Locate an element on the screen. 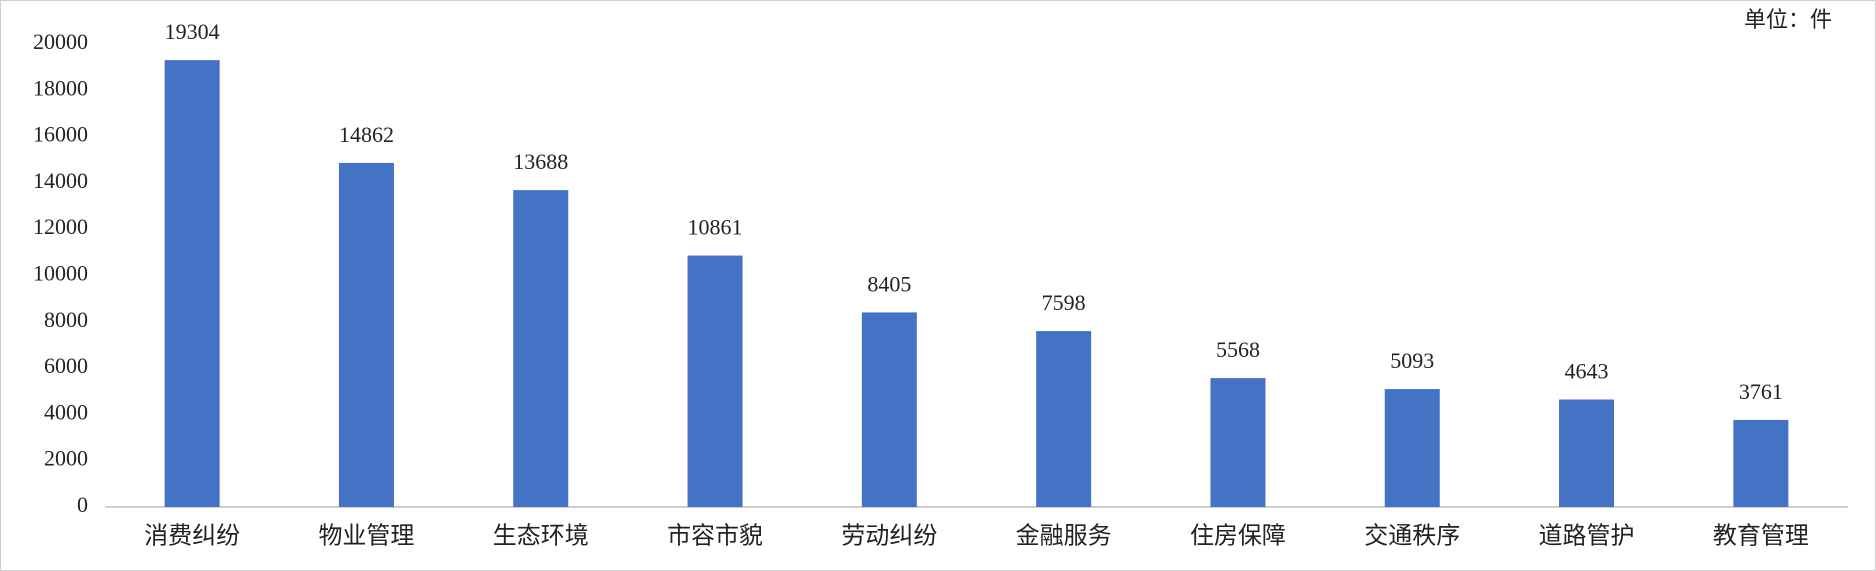  y-tick-label: 12000 is located at coordinates (60, 226).